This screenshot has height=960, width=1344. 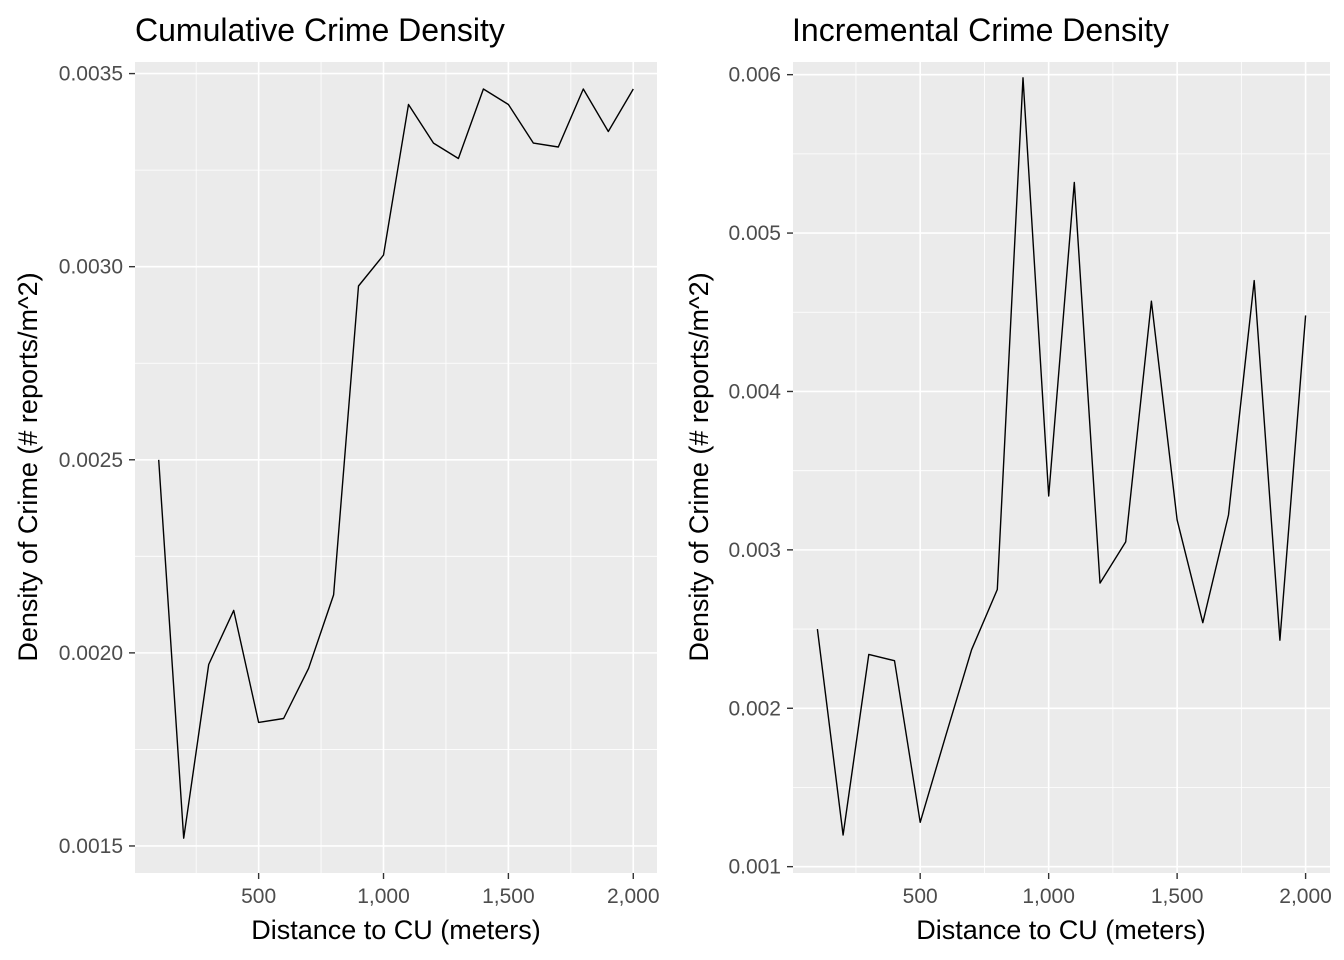 What do you see at coordinates (91, 846) in the screenshot?
I see `y-tick-label: 0.0015` at bounding box center [91, 846].